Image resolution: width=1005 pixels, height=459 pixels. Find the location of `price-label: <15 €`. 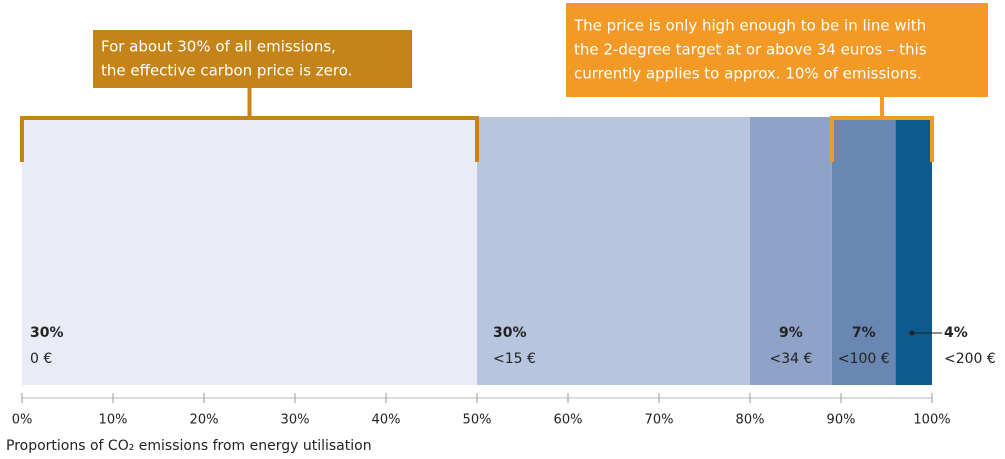

price-label: <15 € is located at coordinates (514, 359).